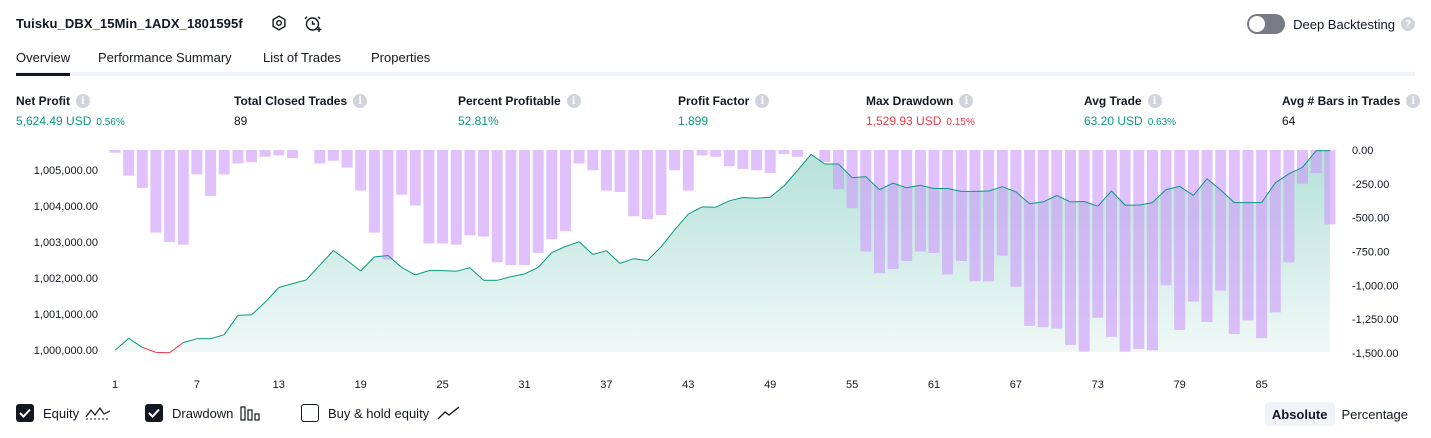 This screenshot has width=1431, height=438. Describe the element at coordinates (1370, 185) in the screenshot. I see `right-axis-tick-label: -250.00` at that location.